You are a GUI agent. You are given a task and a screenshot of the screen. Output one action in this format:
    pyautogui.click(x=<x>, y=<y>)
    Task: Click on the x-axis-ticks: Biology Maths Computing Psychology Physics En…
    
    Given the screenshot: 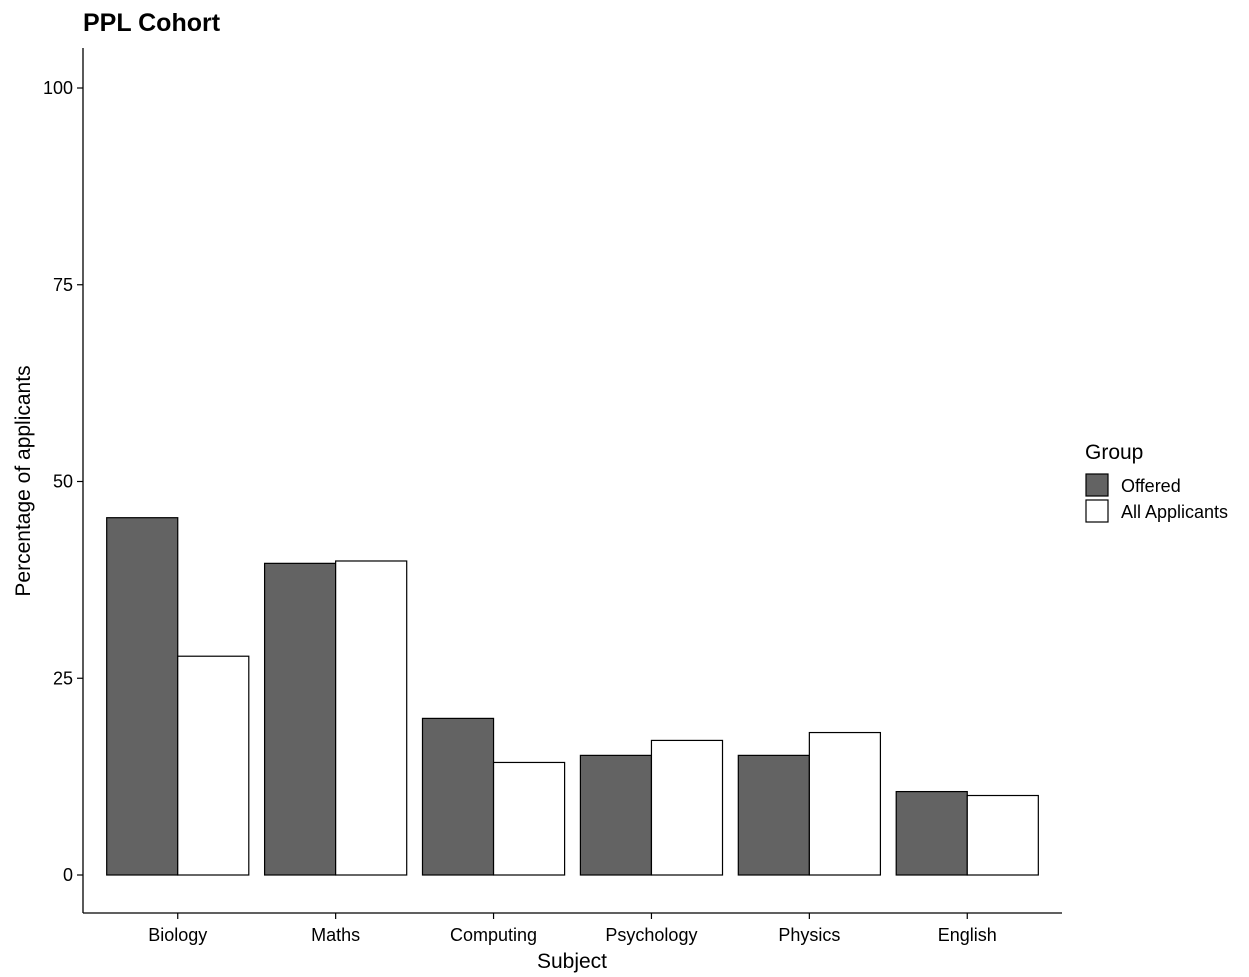 What is the action you would take?
    pyautogui.click(x=572, y=929)
    